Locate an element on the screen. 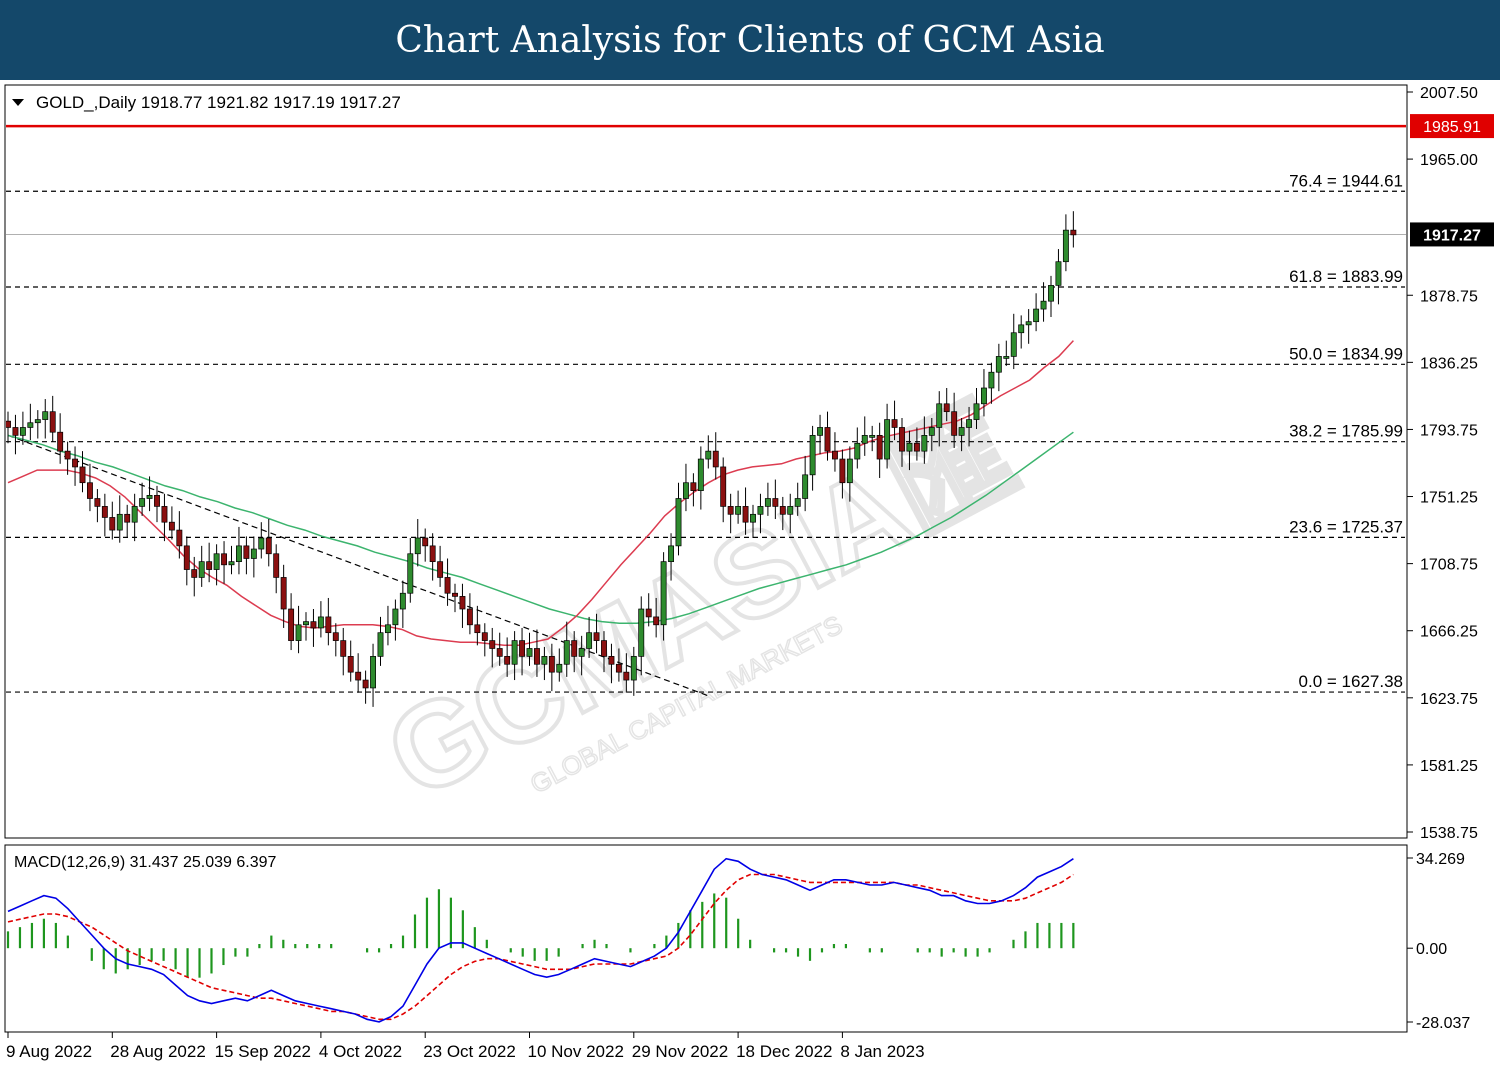  macd-line is located at coordinates (540, 940).